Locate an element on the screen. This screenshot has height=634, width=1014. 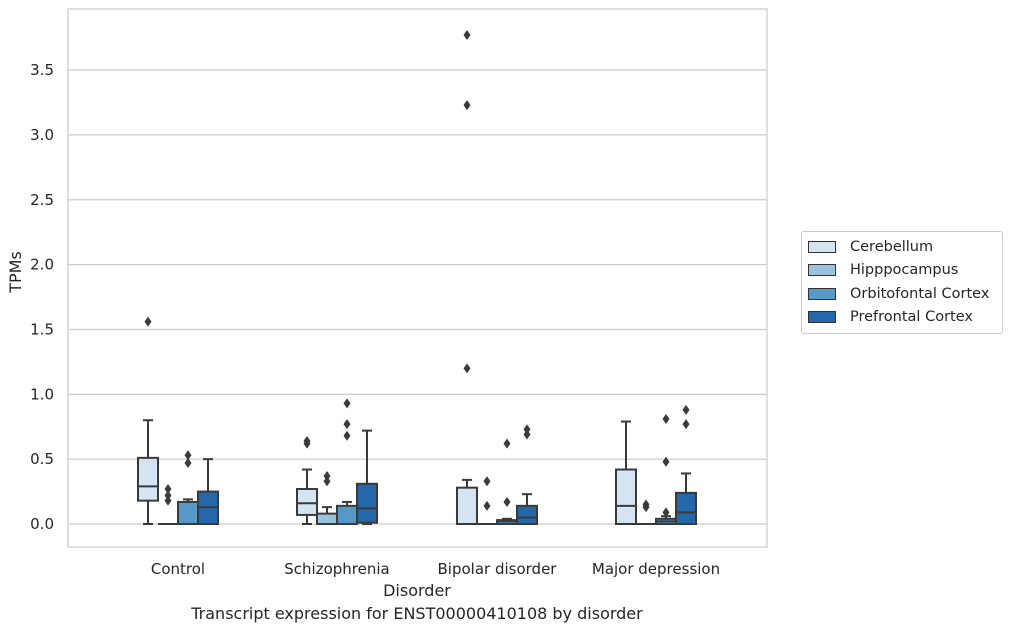
y-tick-label: 3.5 is located at coordinates (42, 70).